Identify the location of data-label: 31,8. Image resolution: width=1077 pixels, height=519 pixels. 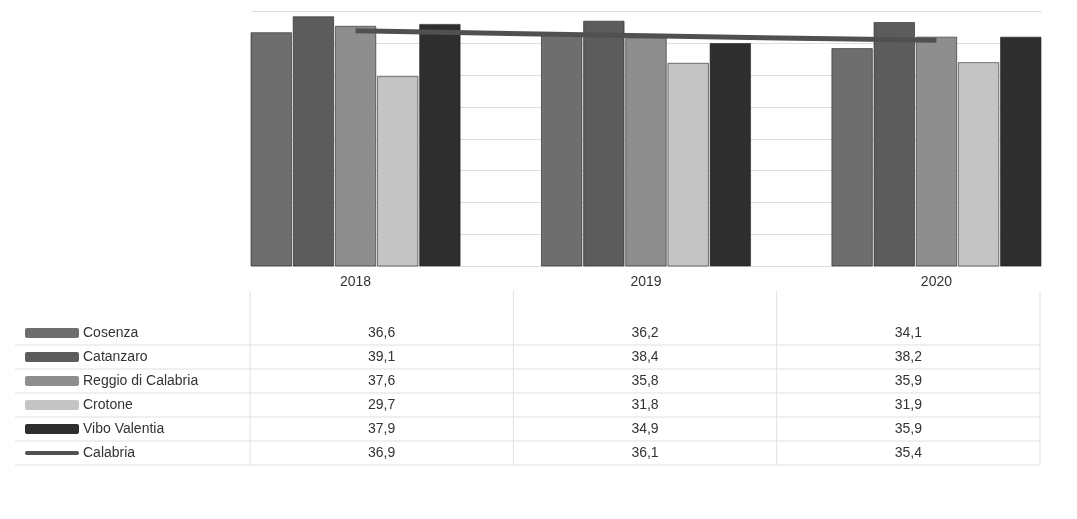
(645, 404).